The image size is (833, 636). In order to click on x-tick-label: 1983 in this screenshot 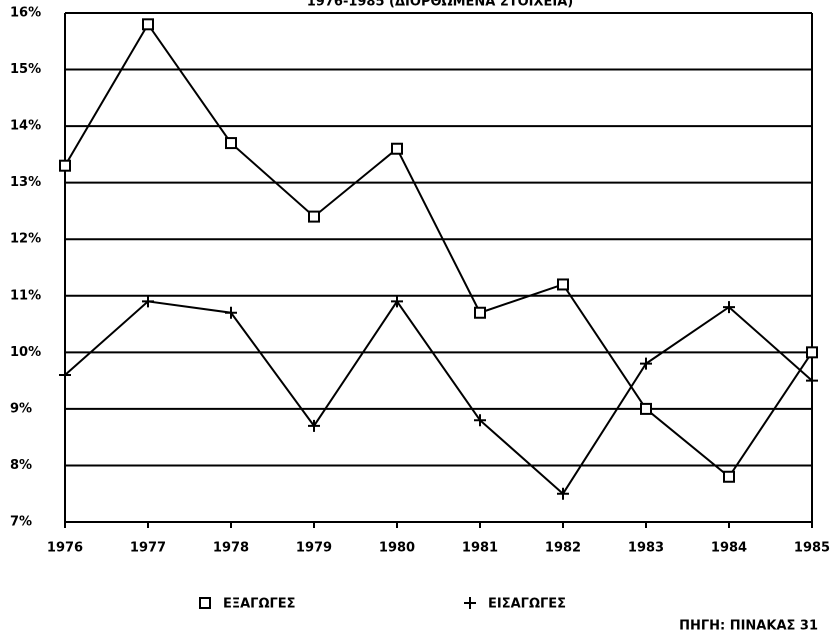, I will do `click(646, 548)`.